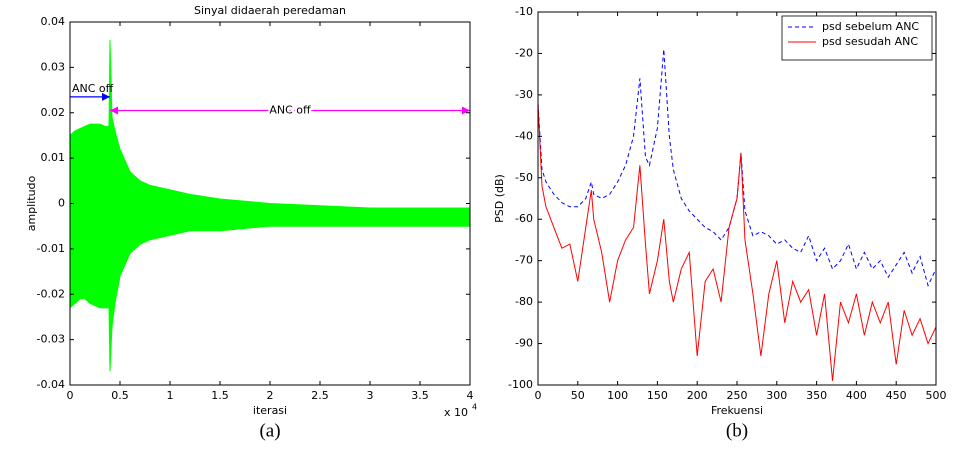  Describe the element at coordinates (697, 395) in the screenshot. I see `x-tick-label: 200` at that location.